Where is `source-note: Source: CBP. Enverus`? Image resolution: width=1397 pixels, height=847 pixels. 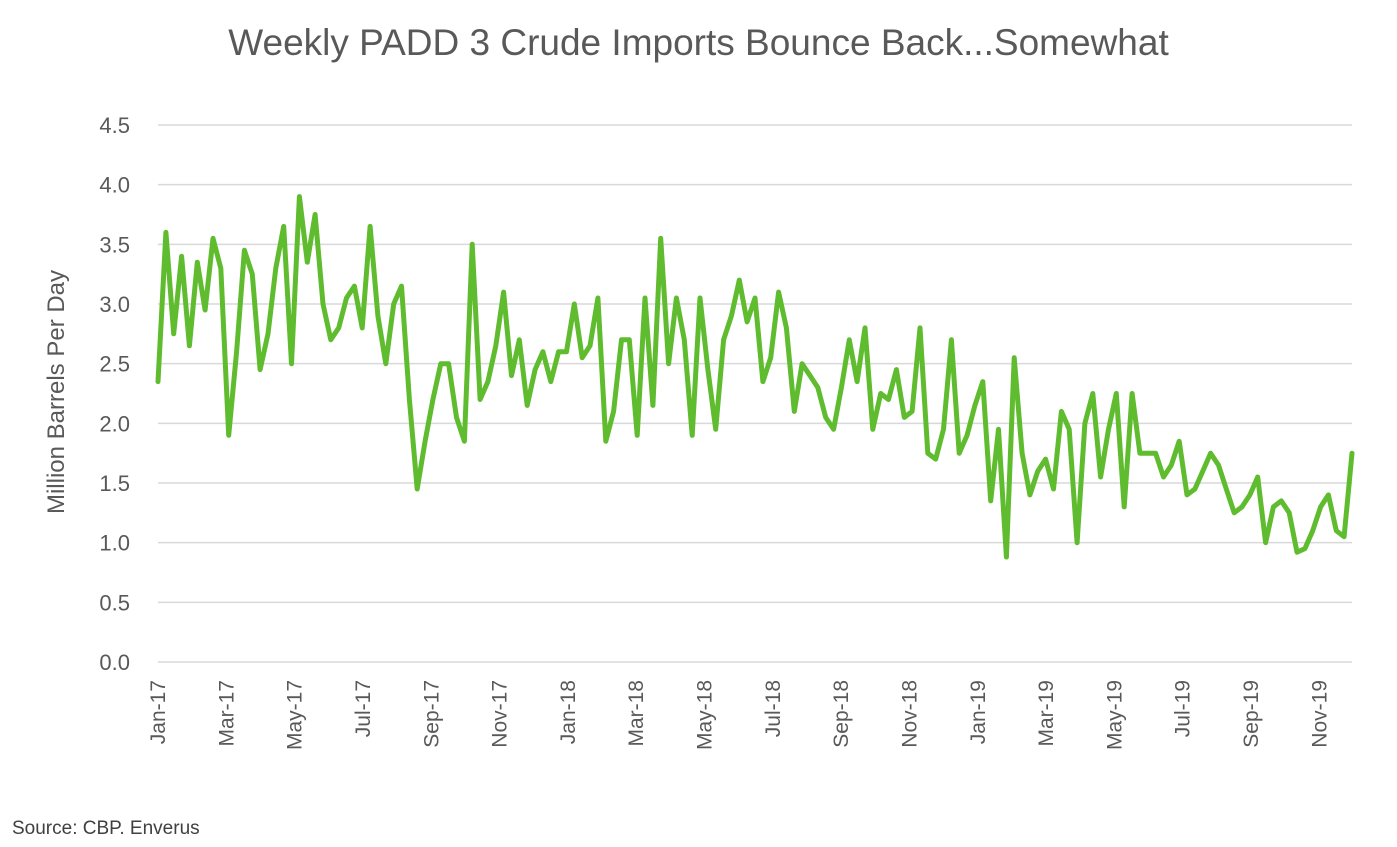
source-note: Source: CBP. Enverus is located at coordinates (106, 828).